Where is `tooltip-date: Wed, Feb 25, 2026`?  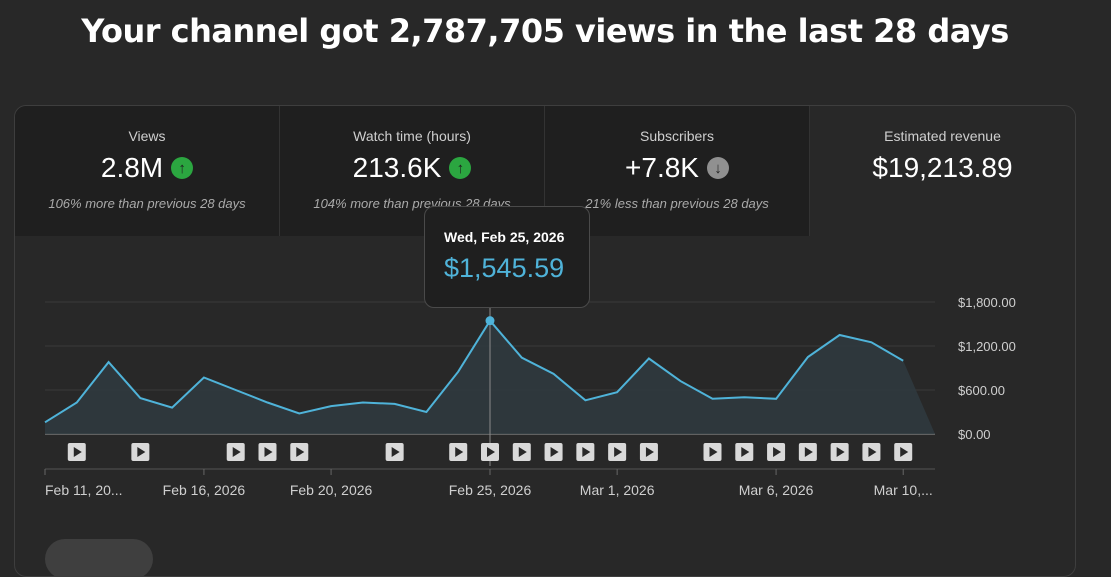 tooltip-date: Wed, Feb 25, 2026 is located at coordinates (504, 237).